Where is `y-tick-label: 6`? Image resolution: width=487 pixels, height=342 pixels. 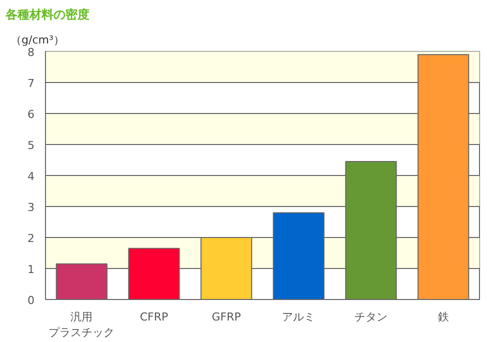
y-tick-label: 6 is located at coordinates (31, 114).